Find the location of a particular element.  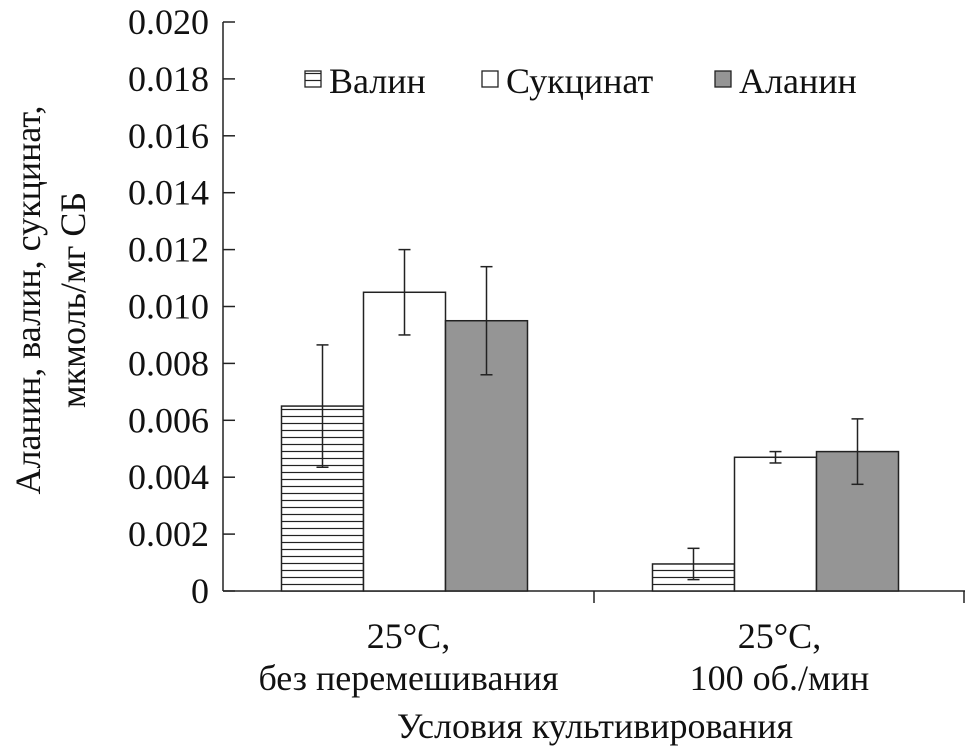

y-tick-label: 0 is located at coordinates (200, 591).